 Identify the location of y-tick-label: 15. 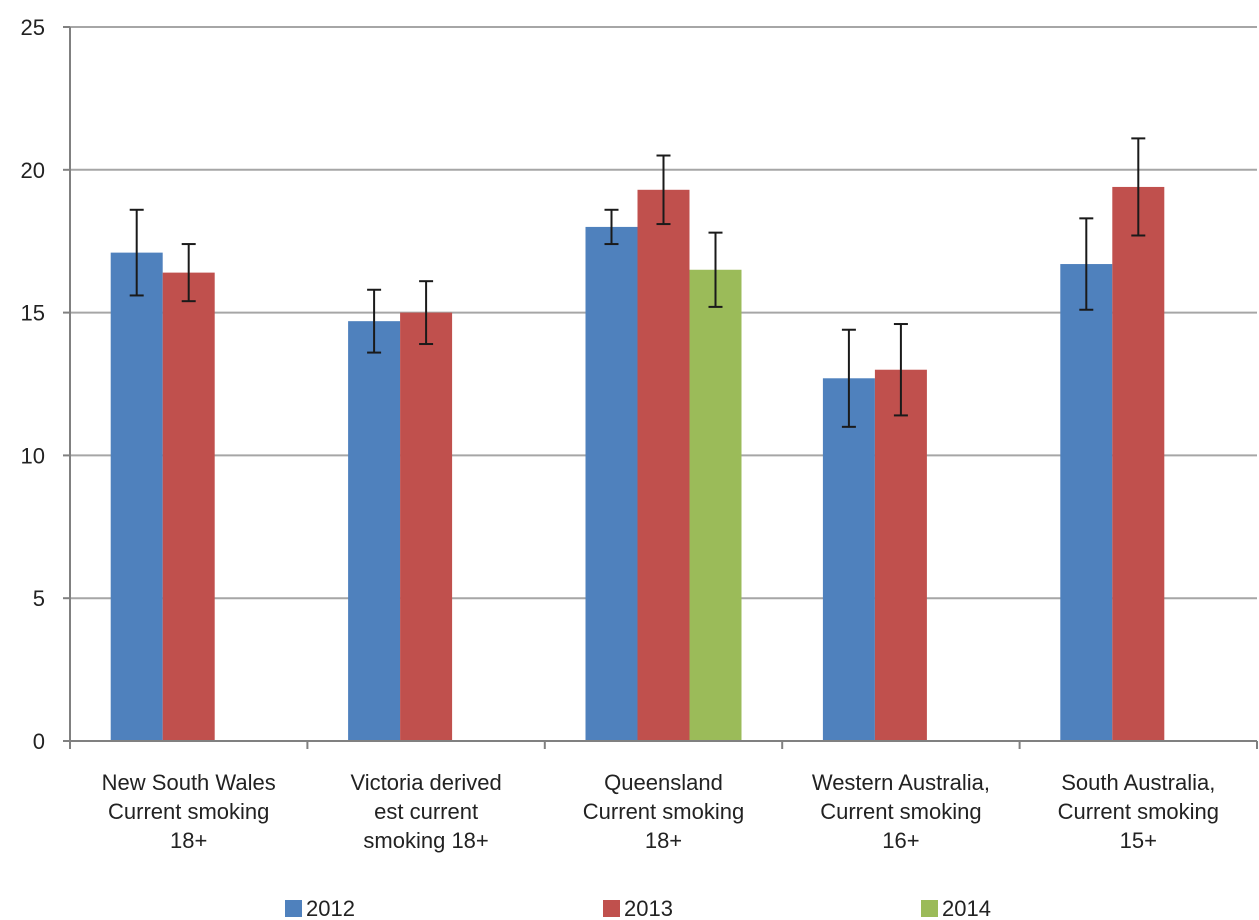
(33, 313).